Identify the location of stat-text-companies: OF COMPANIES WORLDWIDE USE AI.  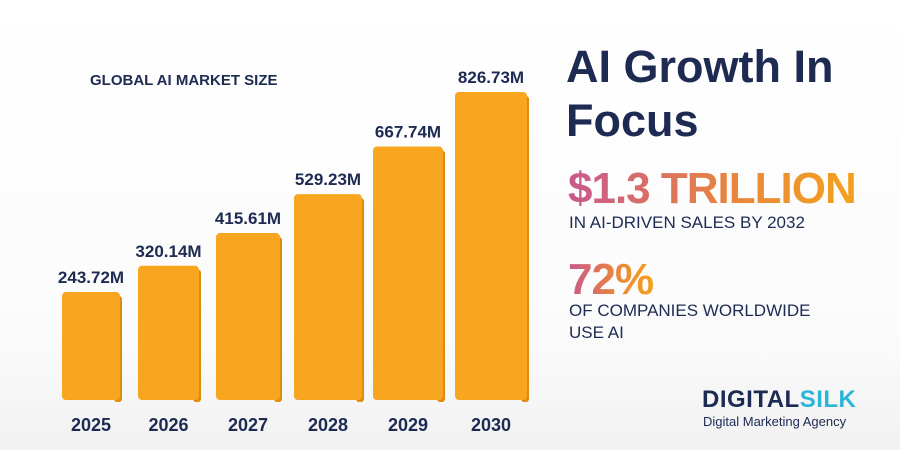
(690, 321).